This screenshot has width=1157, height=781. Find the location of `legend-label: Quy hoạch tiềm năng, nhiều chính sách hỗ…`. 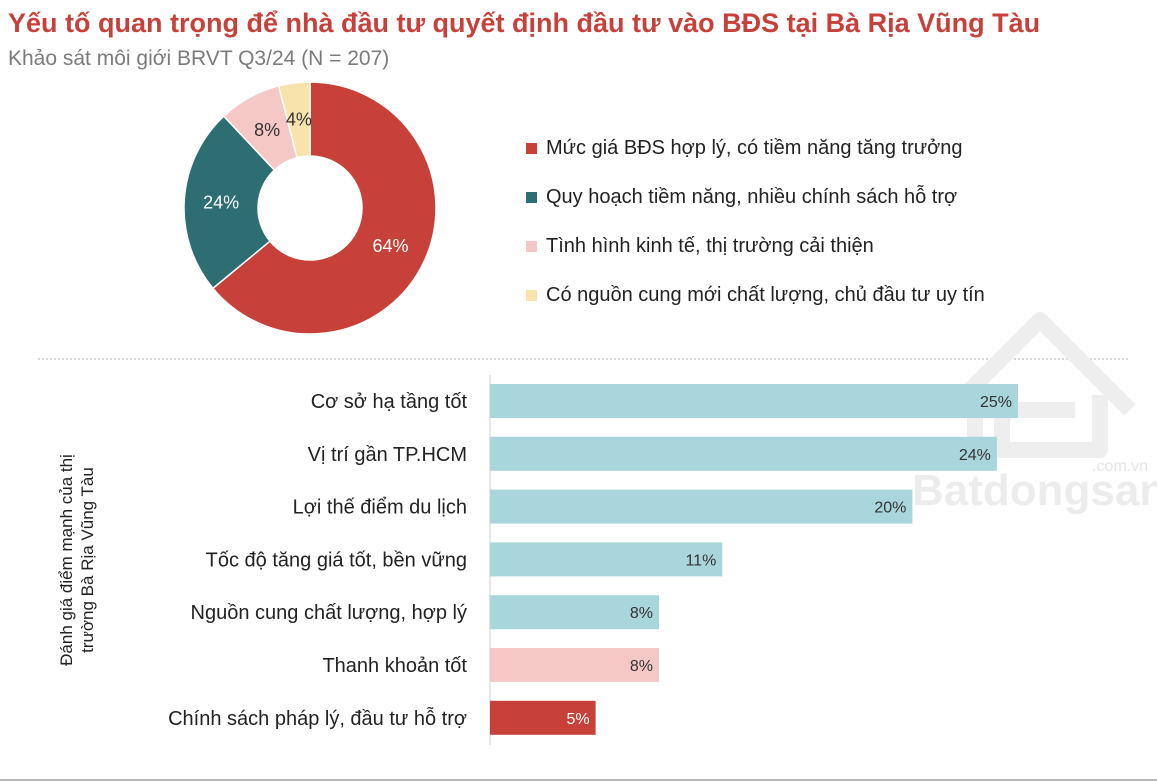

legend-label: Quy hoạch tiềm năng, nhiều chính sách hỗ… is located at coordinates (752, 197).